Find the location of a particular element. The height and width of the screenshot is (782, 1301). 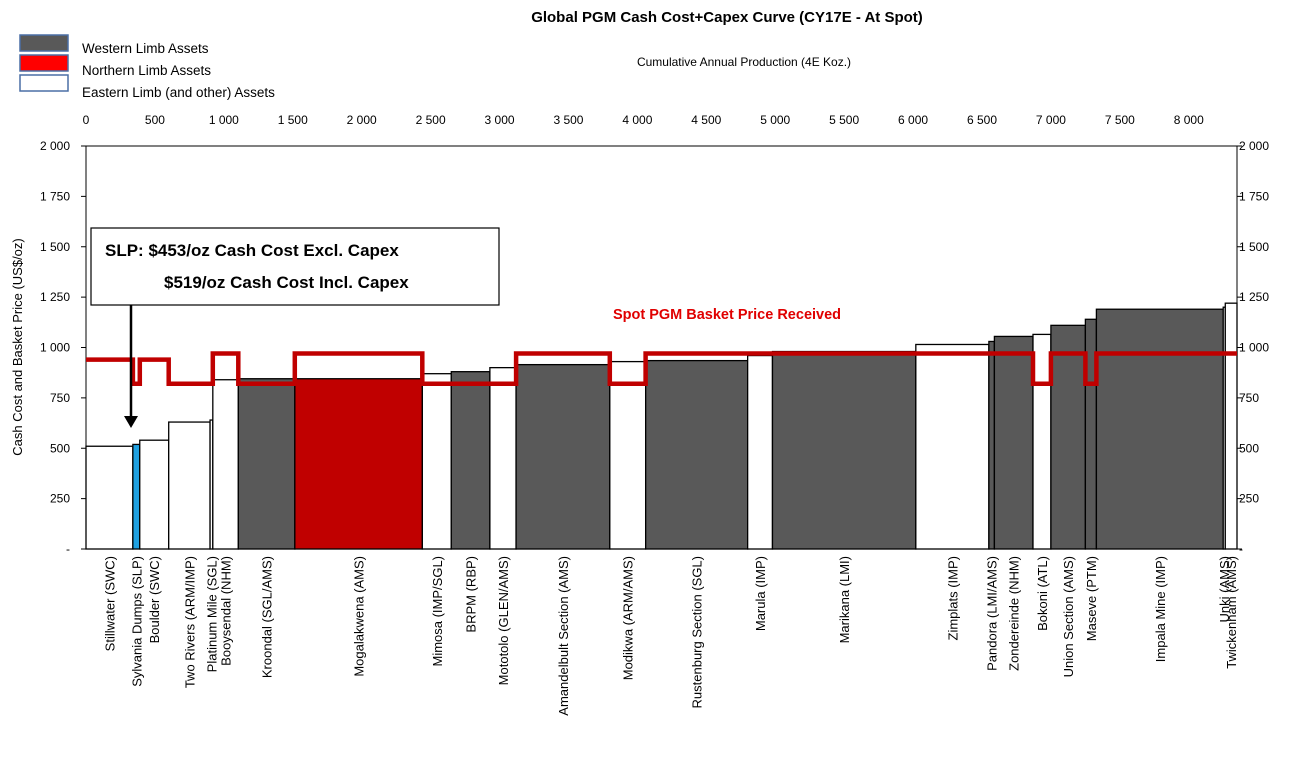

legend-label-eastern: Eastern Limb (and other) Assets is located at coordinates (178, 92).